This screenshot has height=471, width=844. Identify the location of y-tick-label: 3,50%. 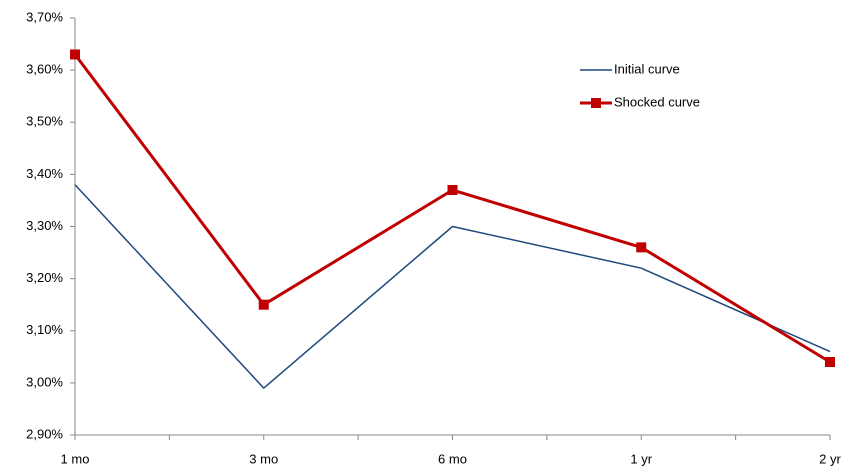
(44, 121).